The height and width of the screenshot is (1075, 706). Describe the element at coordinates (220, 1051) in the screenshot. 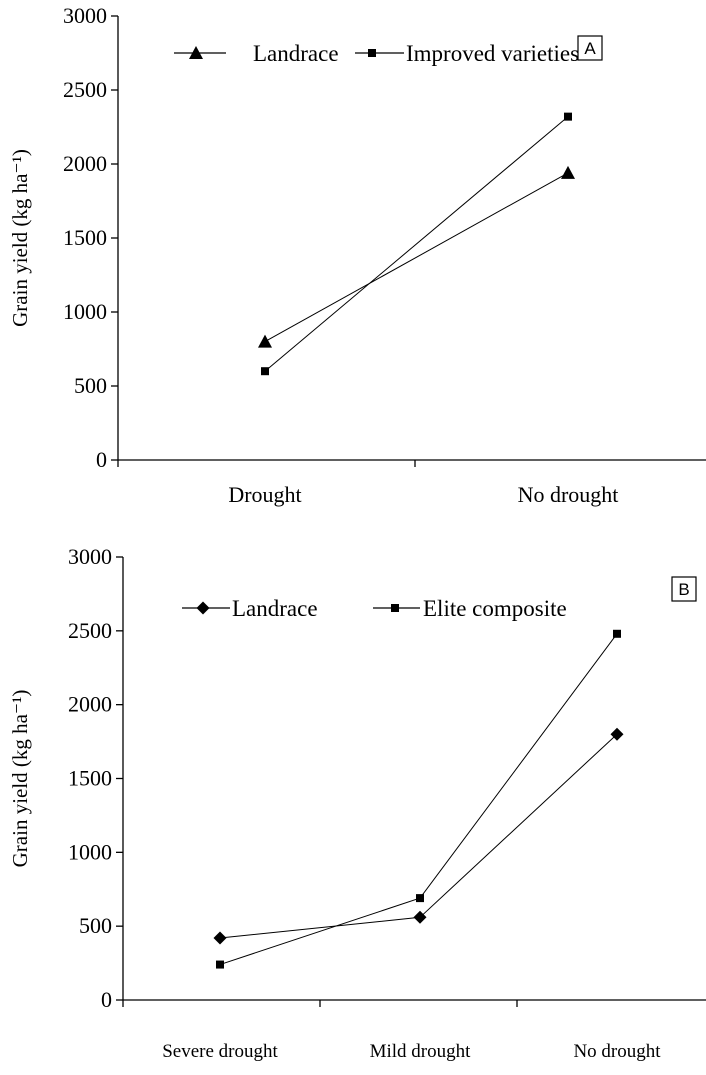

I see `x-category-label: Severe drought` at that location.